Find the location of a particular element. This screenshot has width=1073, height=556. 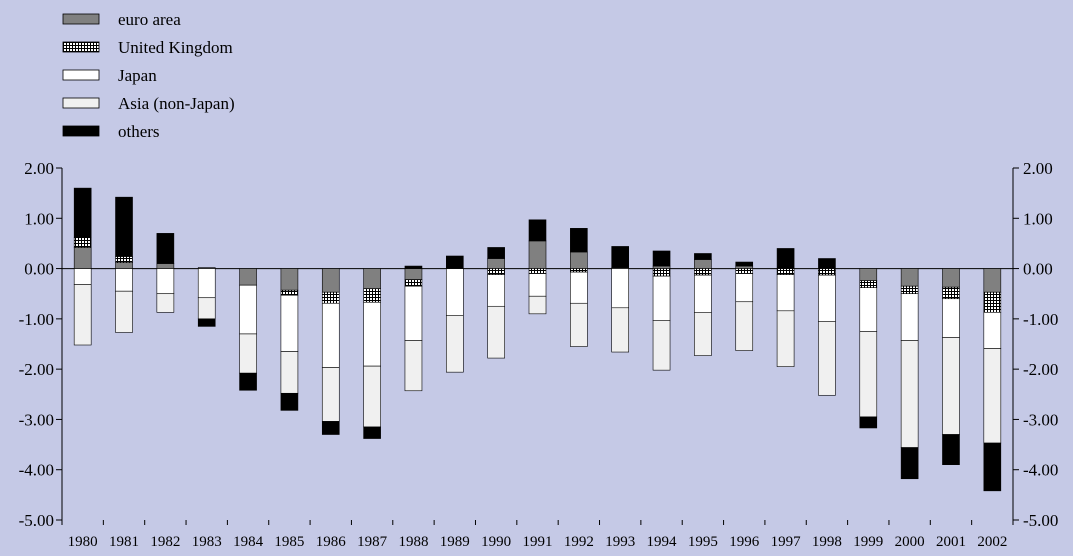

bar-asia-non-japan-1985 is located at coordinates (289, 372).